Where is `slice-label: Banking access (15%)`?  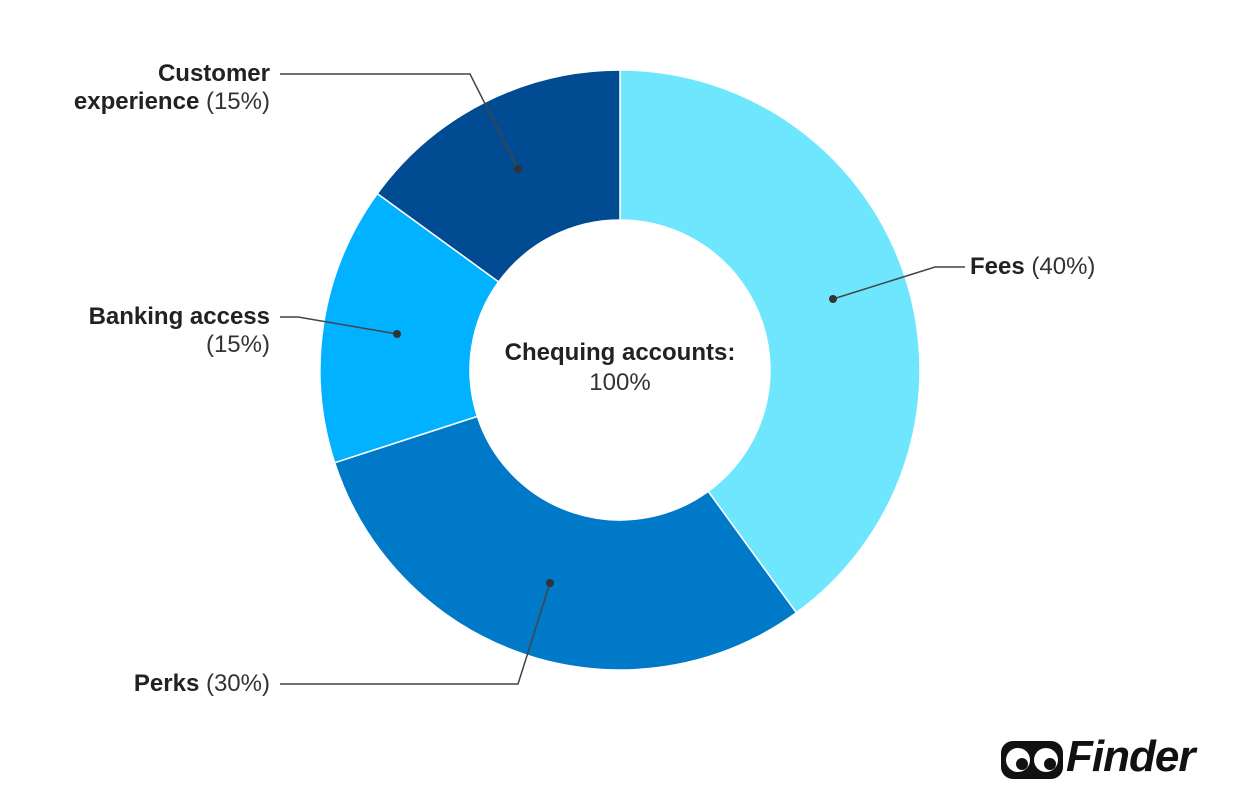
slice-label: Banking access (15%) is located at coordinates (155, 331).